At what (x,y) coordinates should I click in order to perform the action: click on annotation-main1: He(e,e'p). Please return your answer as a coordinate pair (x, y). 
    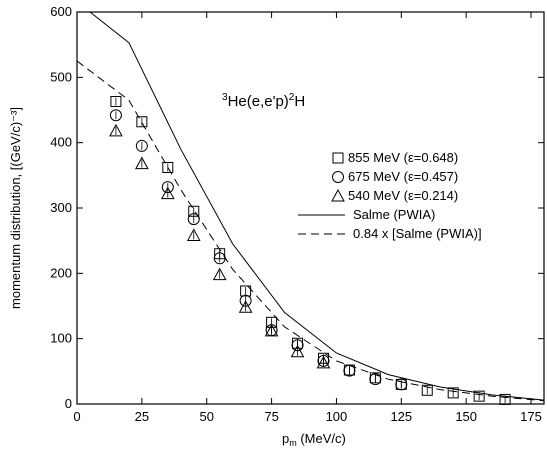
    Looking at the image, I should click on (258, 101).